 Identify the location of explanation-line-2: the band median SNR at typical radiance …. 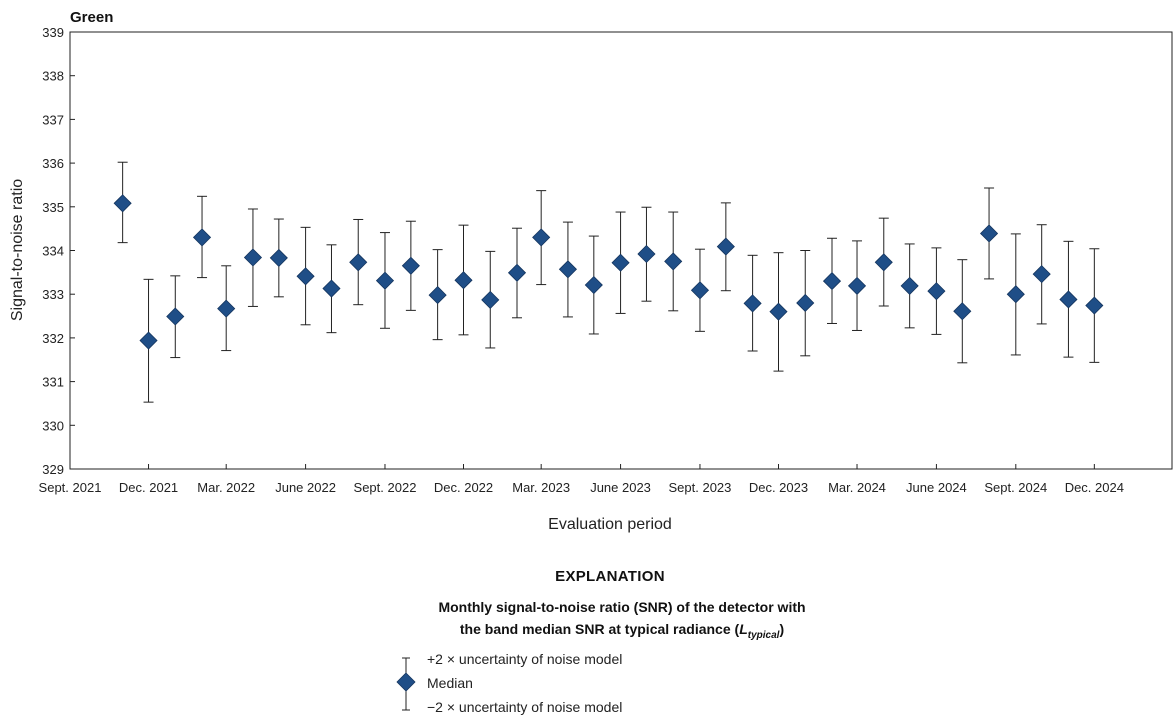
(622, 631).